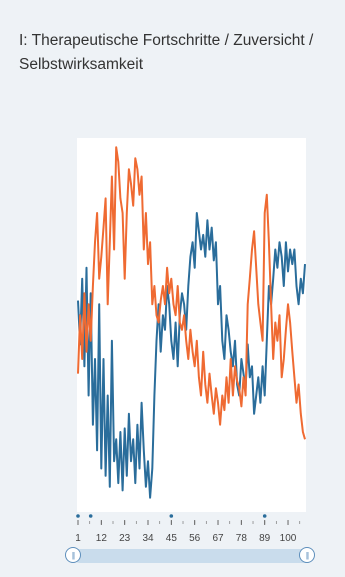  I want to click on marker-layer, so click(171, 516).